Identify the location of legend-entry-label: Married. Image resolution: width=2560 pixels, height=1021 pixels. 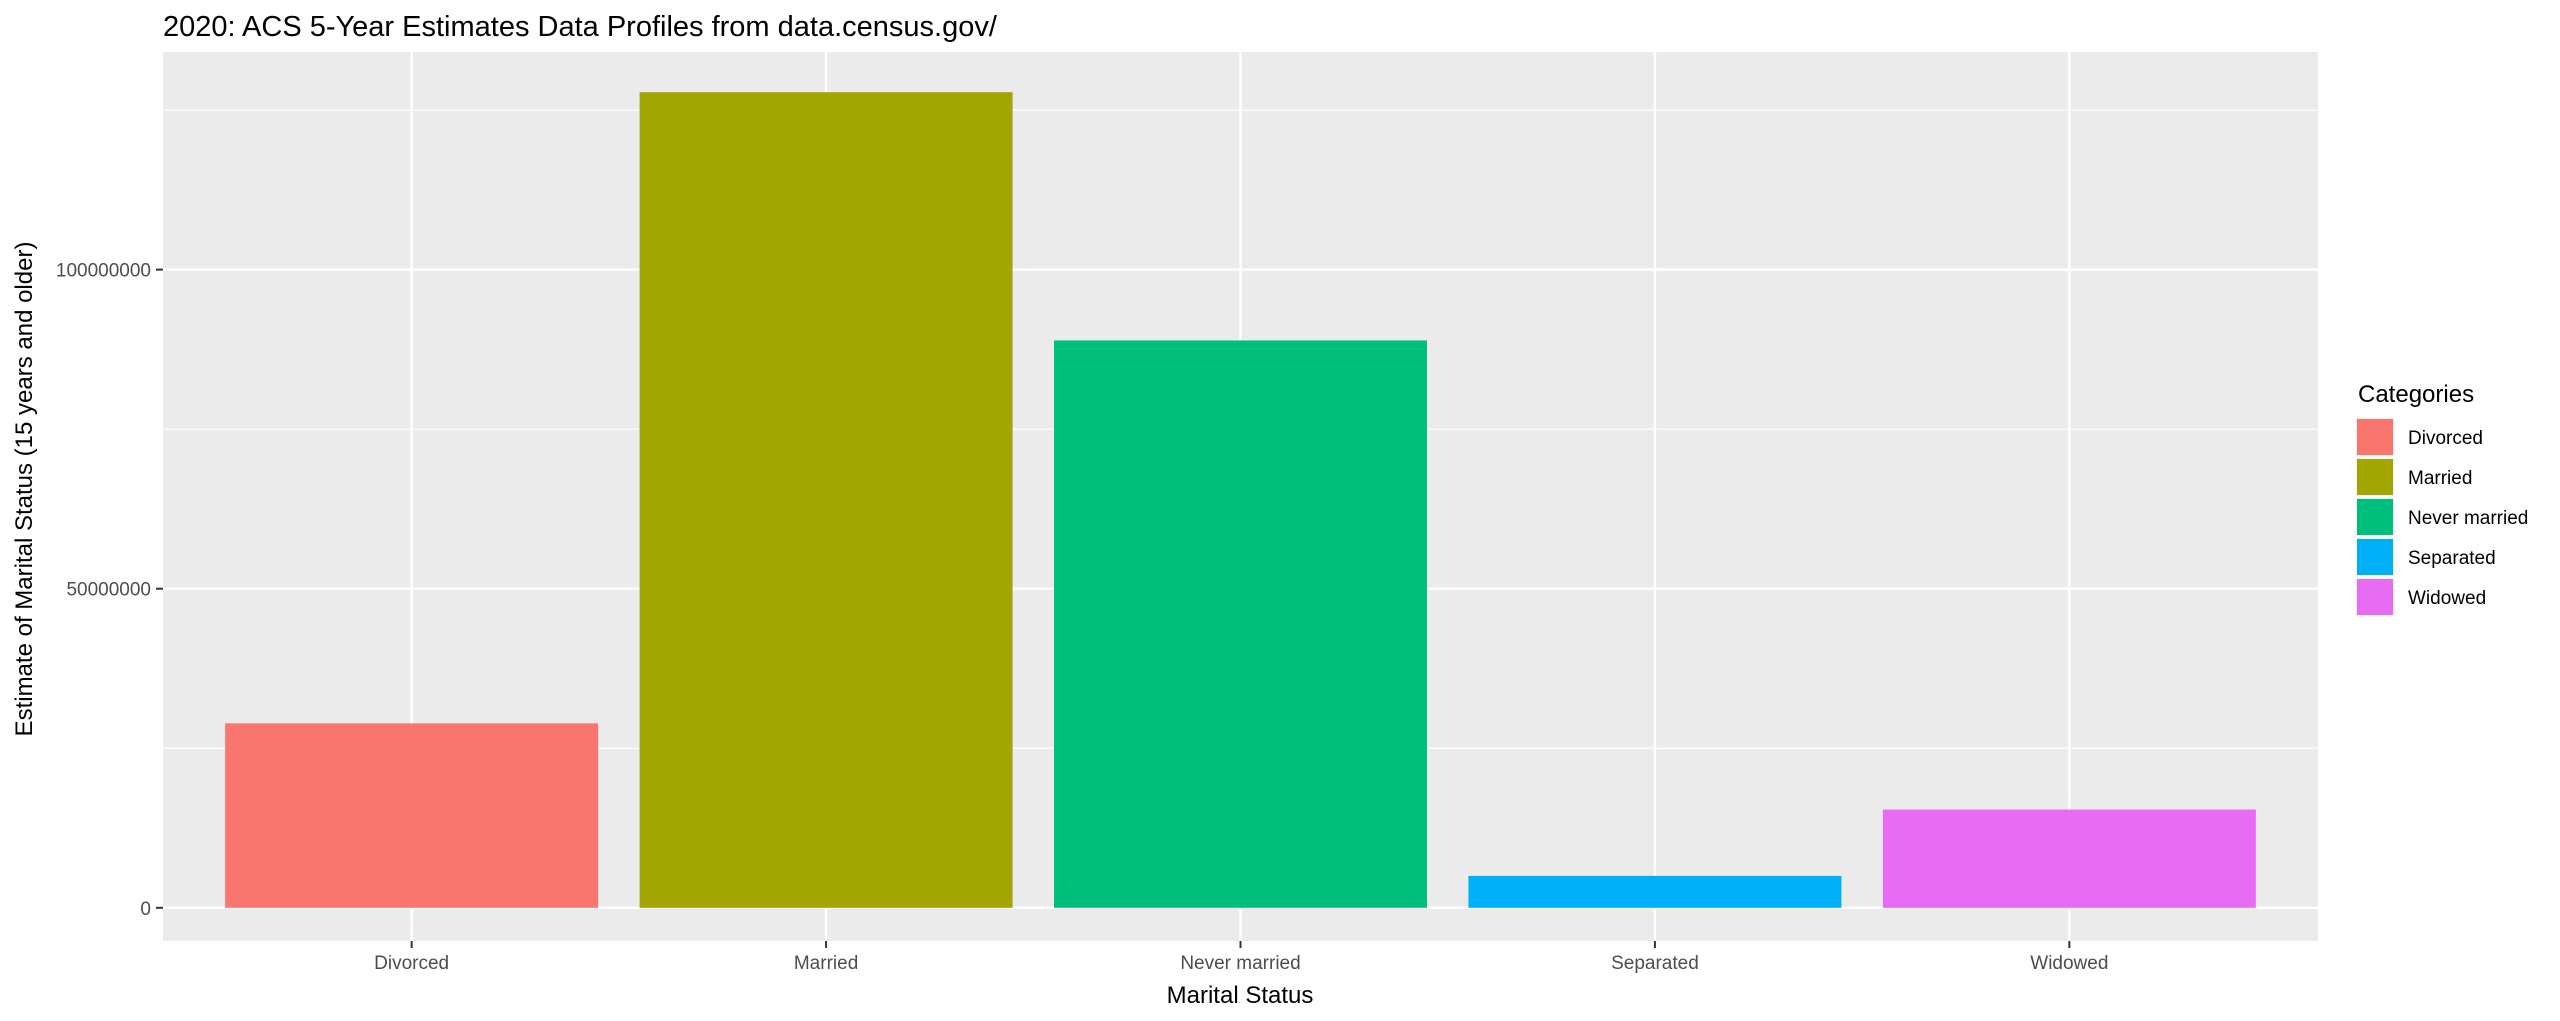
(2440, 478).